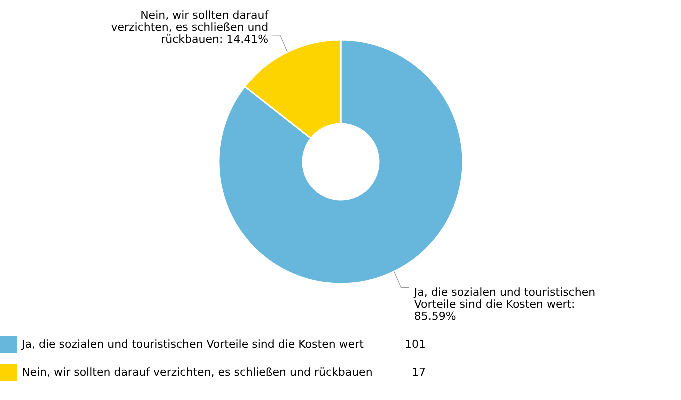 The height and width of the screenshot is (400, 681). What do you see at coordinates (197, 372) in the screenshot?
I see `legend-label: Nein, wir sollten darauf verzichten, es schließen und rückbauen` at bounding box center [197, 372].